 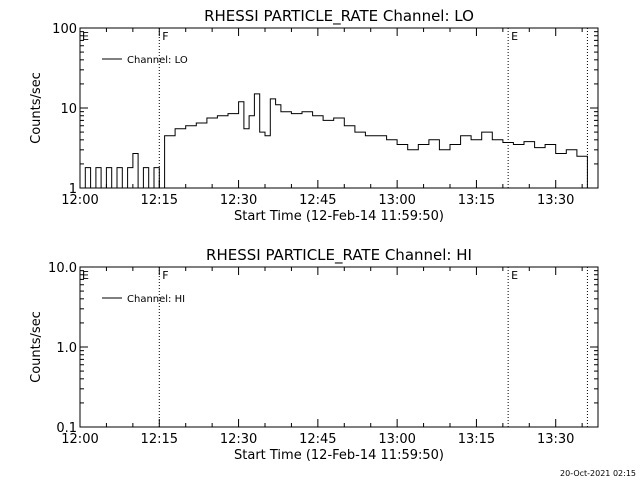 What do you see at coordinates (73, 189) in the screenshot?
I see `y-tick-label: 1` at bounding box center [73, 189].